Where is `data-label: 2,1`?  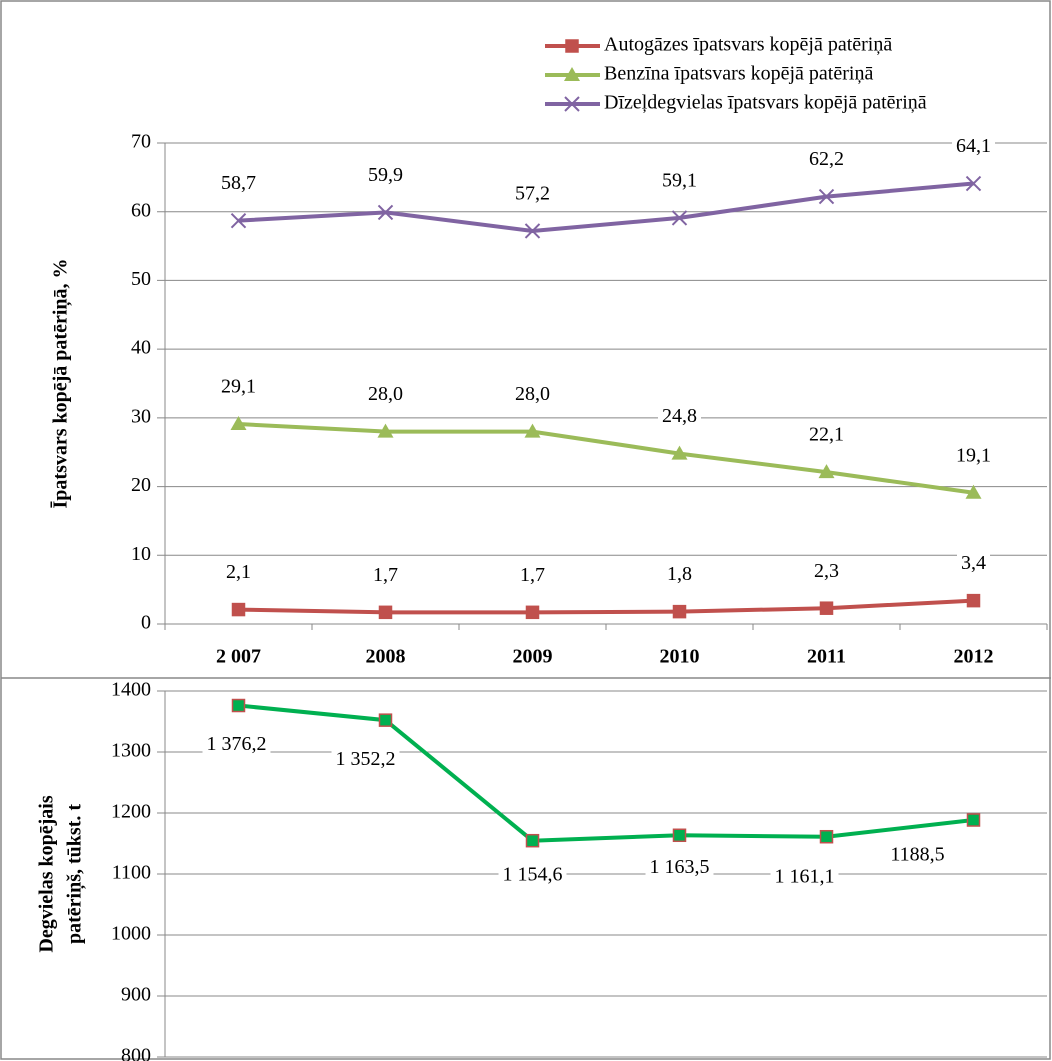 data-label: 2,1 is located at coordinates (238, 572).